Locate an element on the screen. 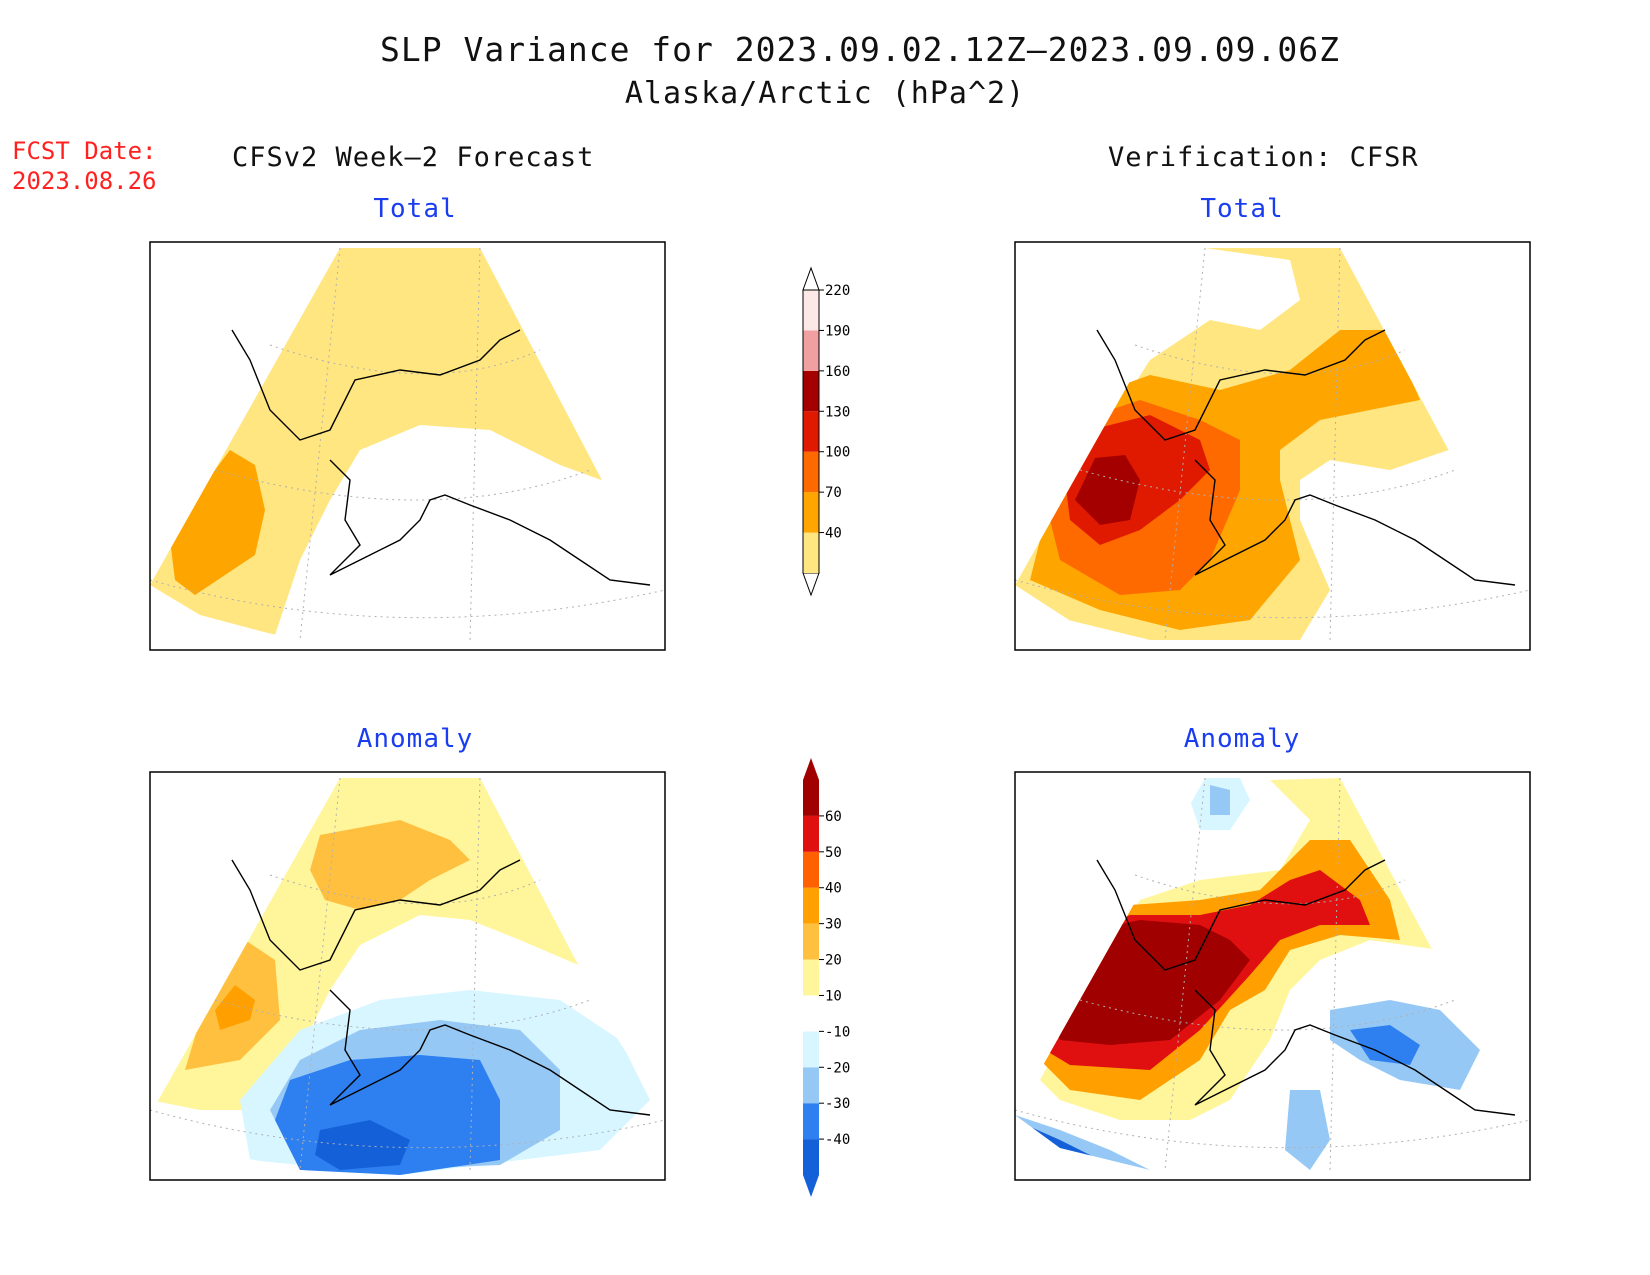 This screenshot has height=1275, width=1650. anomaly-colorbar-tick-label: -40 is located at coordinates (837, 1140).